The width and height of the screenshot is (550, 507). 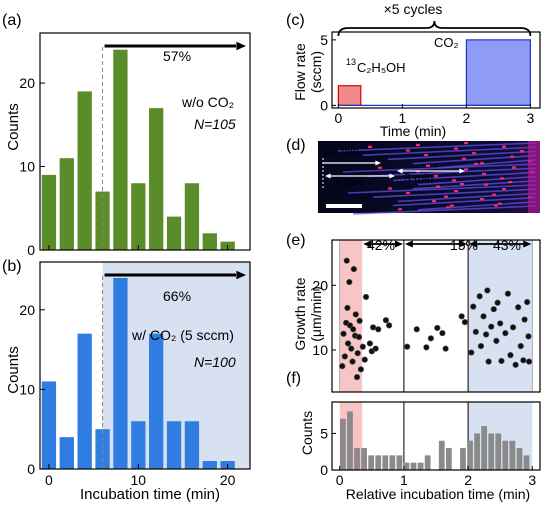 I want to click on panel-d-edge-glow, so click(x=534, y=177).